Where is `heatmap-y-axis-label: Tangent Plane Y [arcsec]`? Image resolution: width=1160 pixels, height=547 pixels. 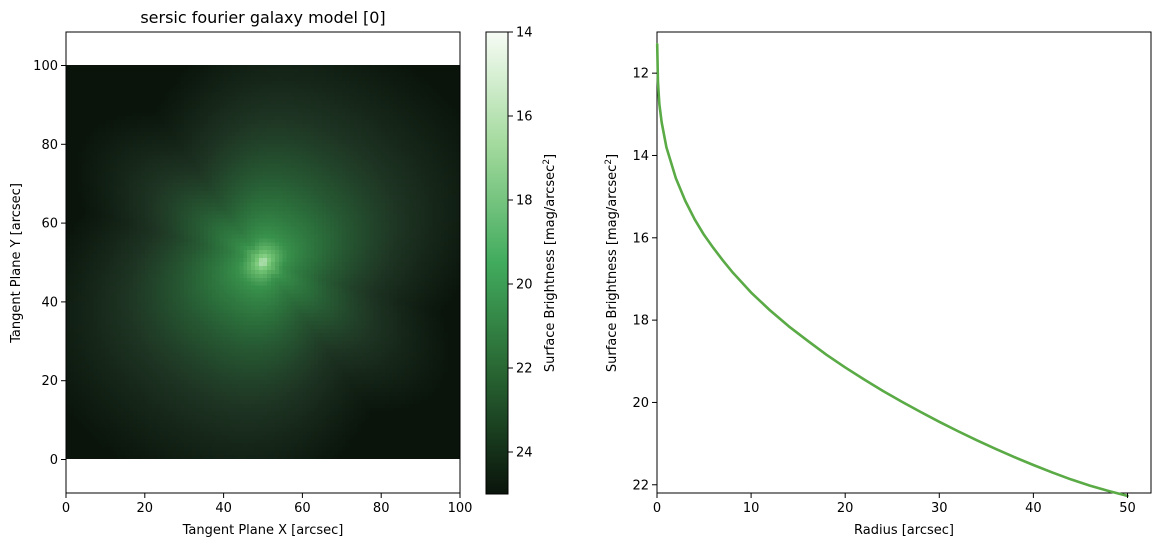
heatmap-y-axis-label: Tangent Plane Y [arcsec] is located at coordinates (16, 263).